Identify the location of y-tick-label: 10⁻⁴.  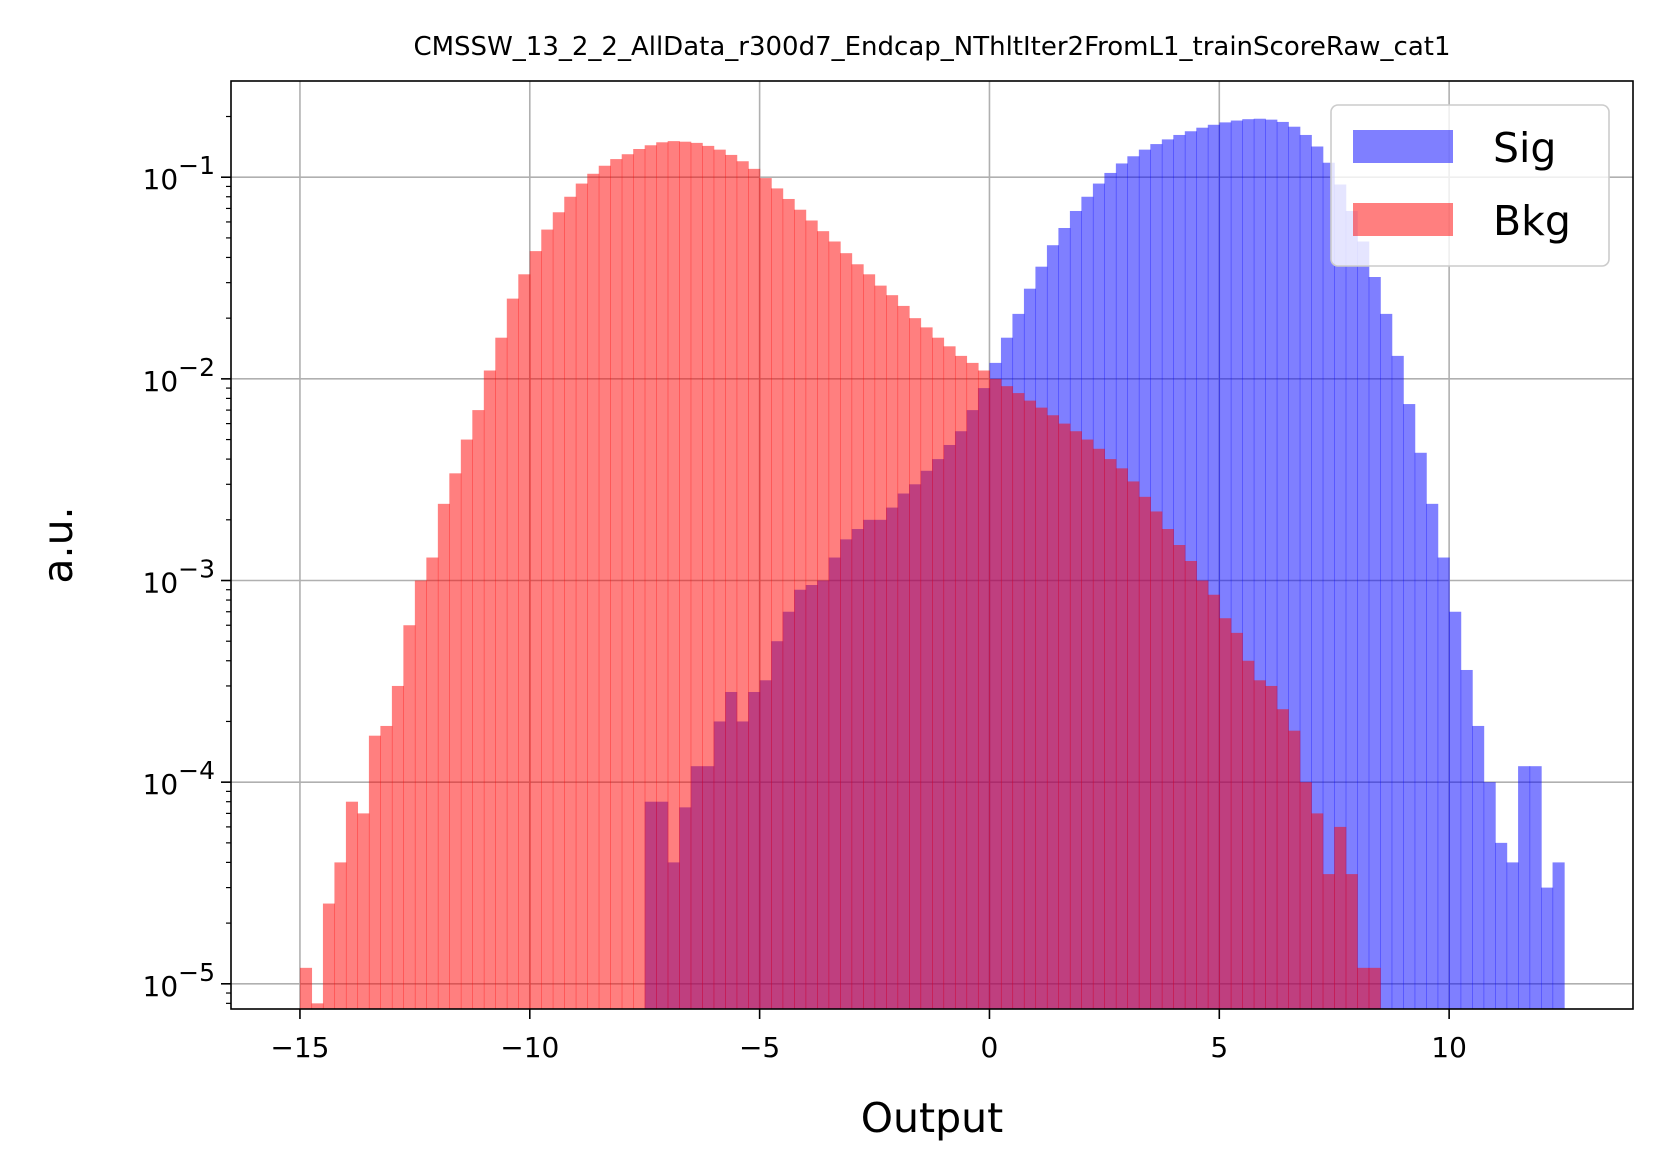
(179, 778).